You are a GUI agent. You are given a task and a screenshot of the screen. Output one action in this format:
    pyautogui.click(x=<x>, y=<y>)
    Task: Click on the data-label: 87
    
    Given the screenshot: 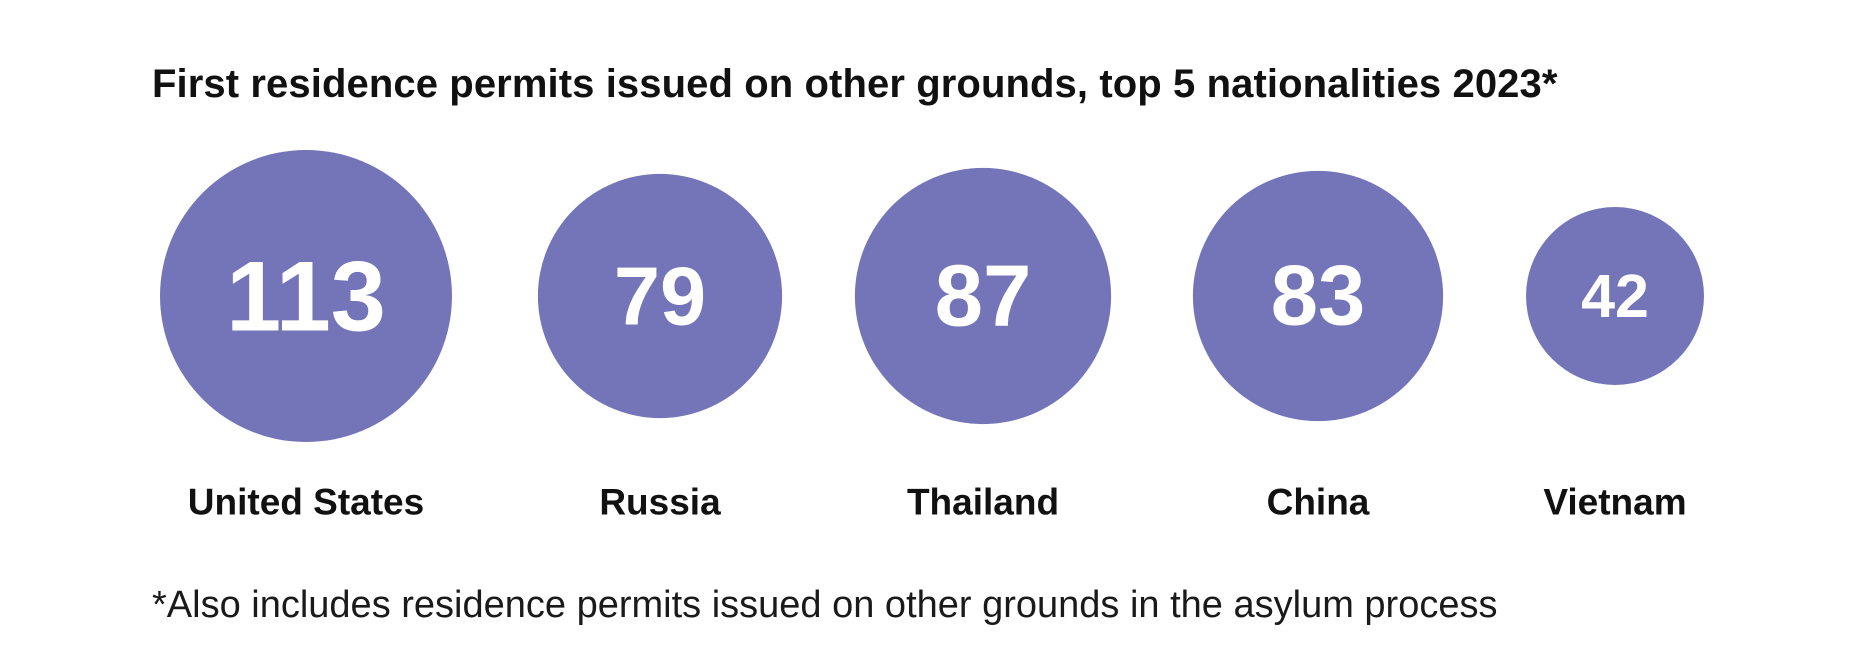 What is the action you would take?
    pyautogui.click(x=983, y=296)
    